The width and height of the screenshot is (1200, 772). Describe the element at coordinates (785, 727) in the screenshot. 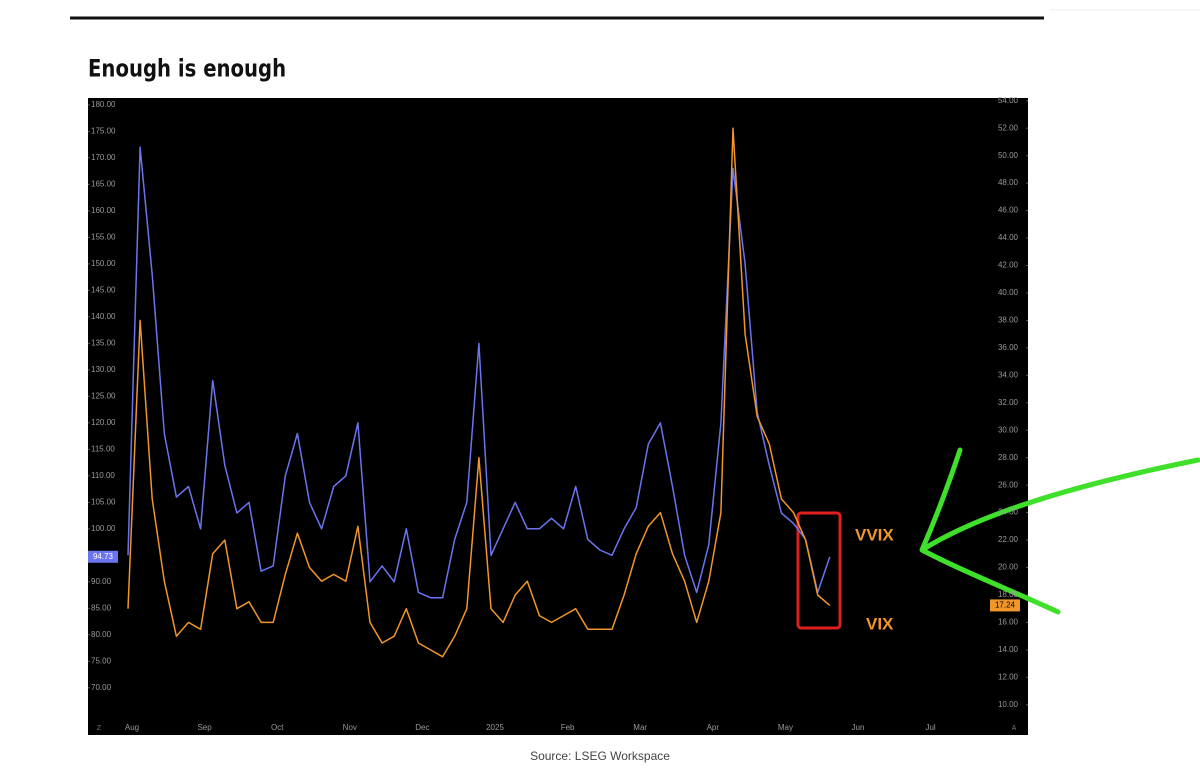

I see `x-tick-label: May` at that location.